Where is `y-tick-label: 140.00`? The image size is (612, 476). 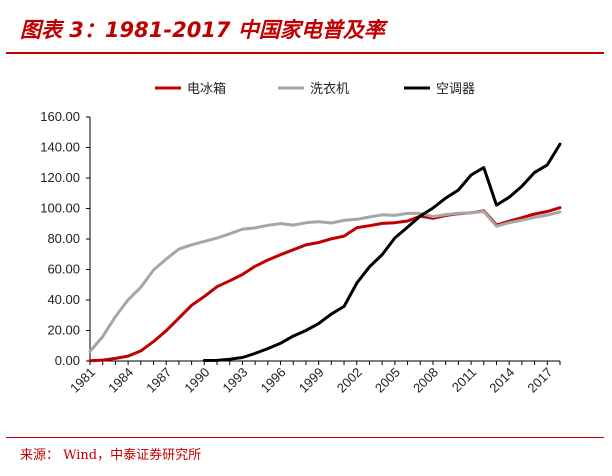 y-tick-label: 140.00 is located at coordinates (60, 147).